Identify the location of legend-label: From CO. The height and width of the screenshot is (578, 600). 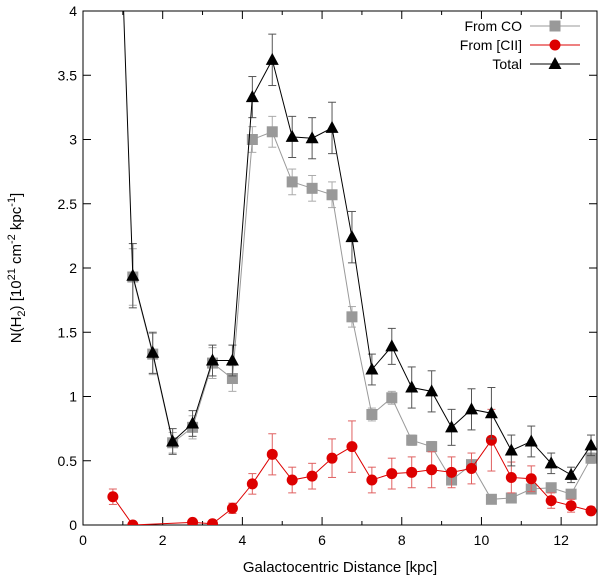
(493, 26).